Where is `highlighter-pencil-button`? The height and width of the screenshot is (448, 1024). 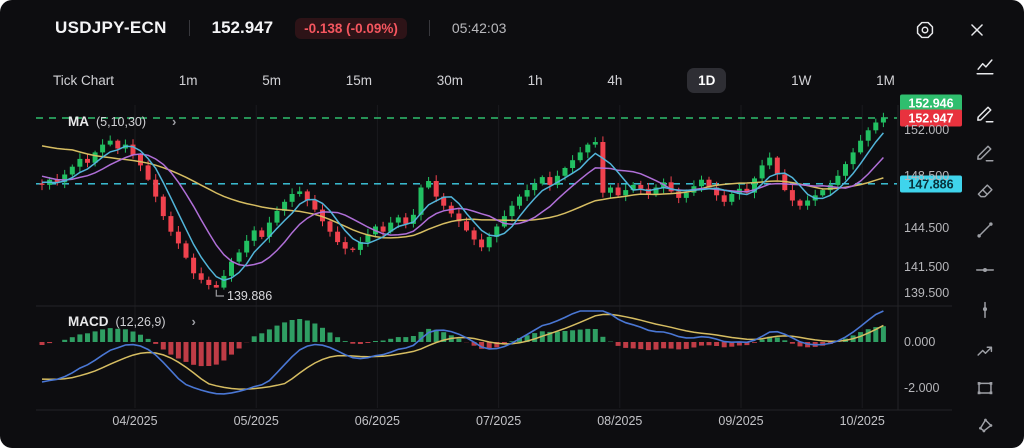 highlighter-pencil-button is located at coordinates (985, 152).